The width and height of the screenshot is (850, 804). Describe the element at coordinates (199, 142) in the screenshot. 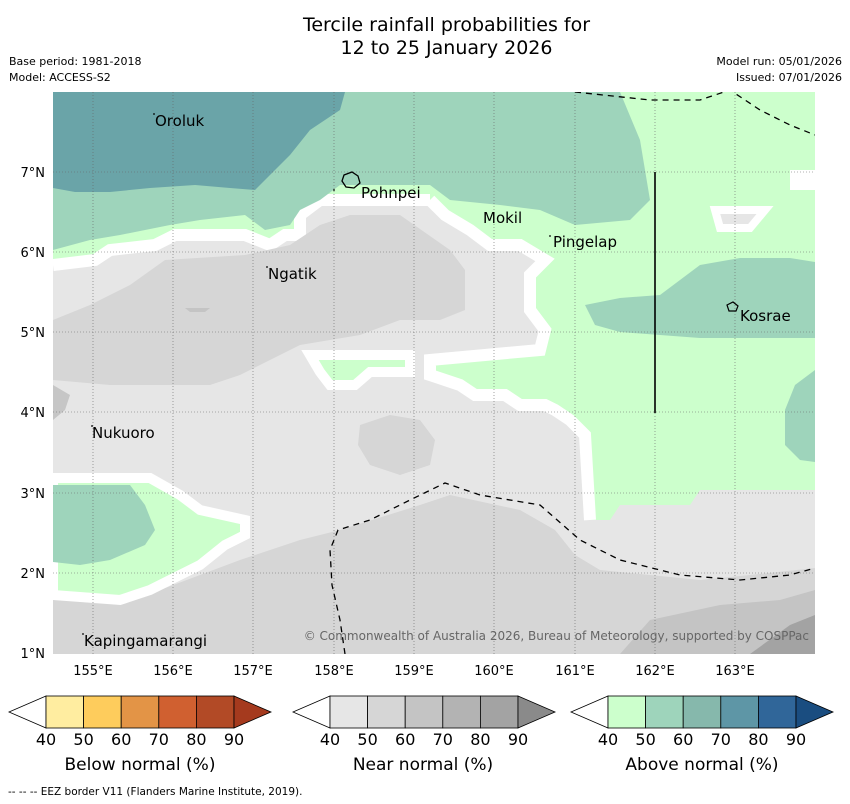

I see `above-normal-60-northwest` at that location.